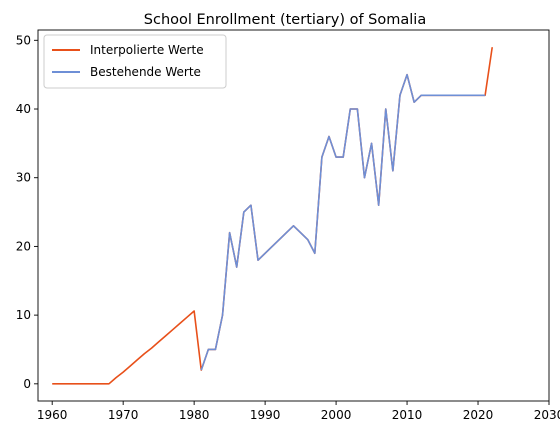  Describe the element at coordinates (27, 384) in the screenshot. I see `y-tick-label: 0` at that location.